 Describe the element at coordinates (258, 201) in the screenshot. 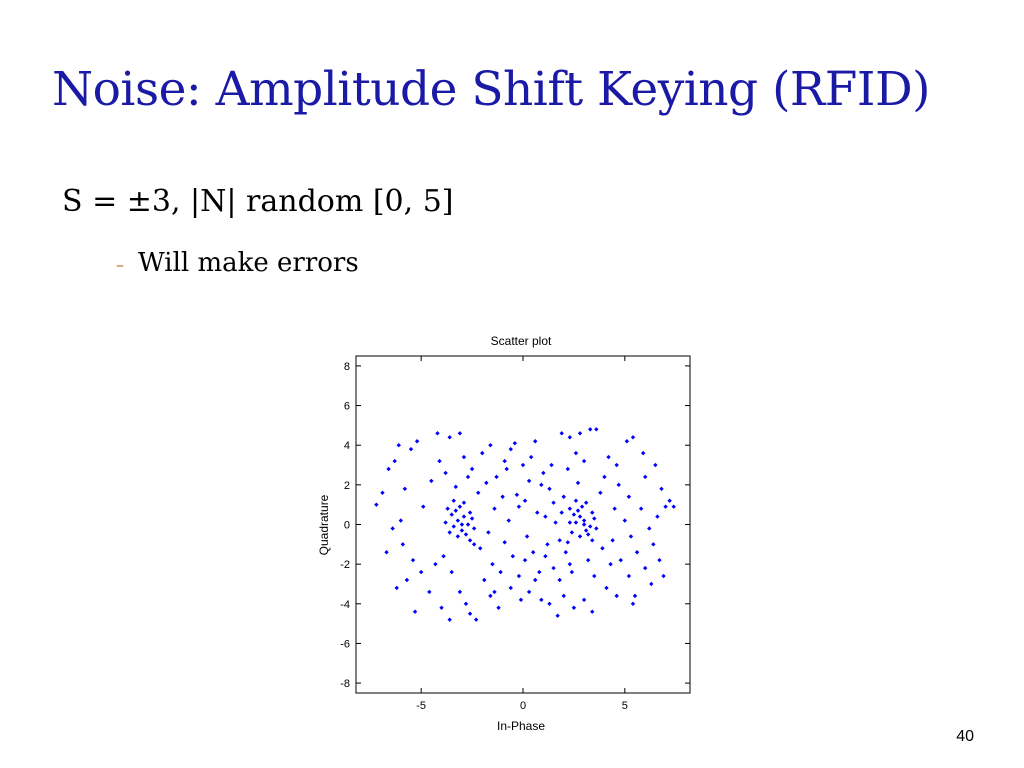

I see `bullet-main: S = ±3, |N| random [0, 5]` at that location.